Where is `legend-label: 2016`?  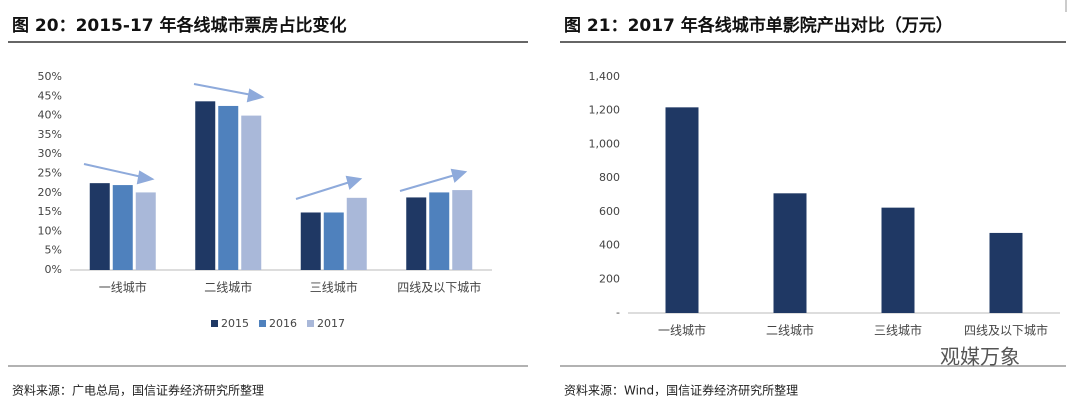 legend-label: 2016 is located at coordinates (283, 323).